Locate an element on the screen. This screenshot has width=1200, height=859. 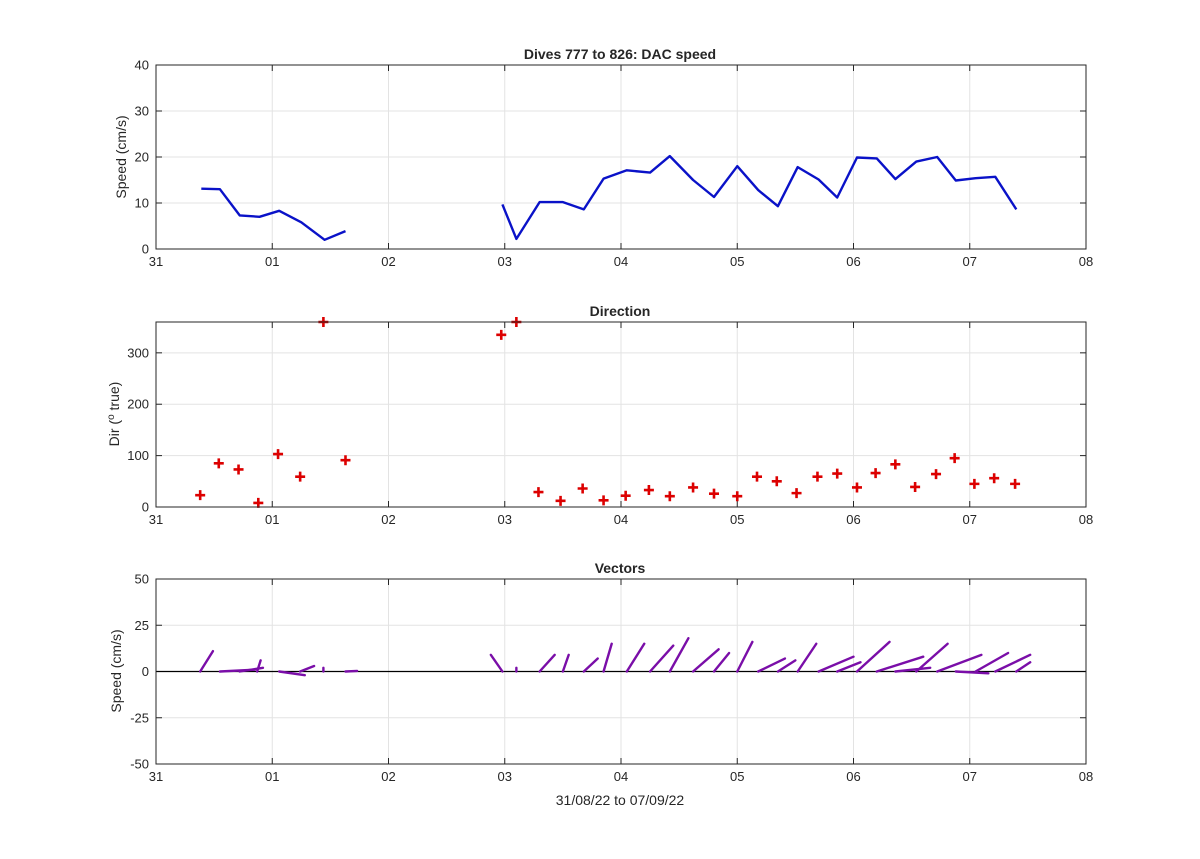
vectors-panel-title: Vectors is located at coordinates (620, 568).